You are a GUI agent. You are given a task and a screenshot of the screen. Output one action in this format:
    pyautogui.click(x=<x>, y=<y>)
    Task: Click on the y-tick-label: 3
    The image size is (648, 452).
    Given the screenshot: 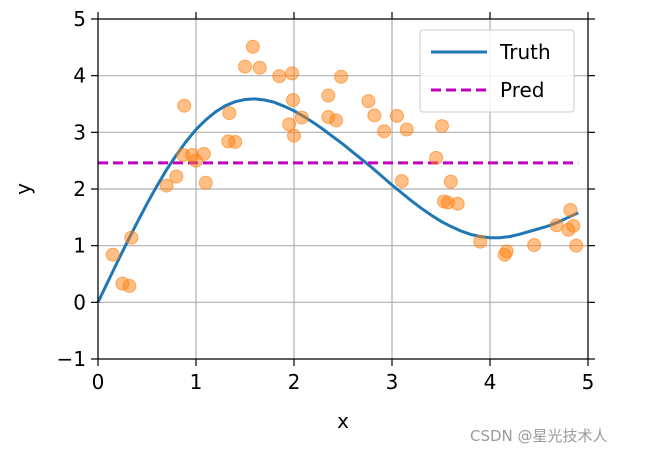 What is the action you would take?
    pyautogui.click(x=79, y=132)
    